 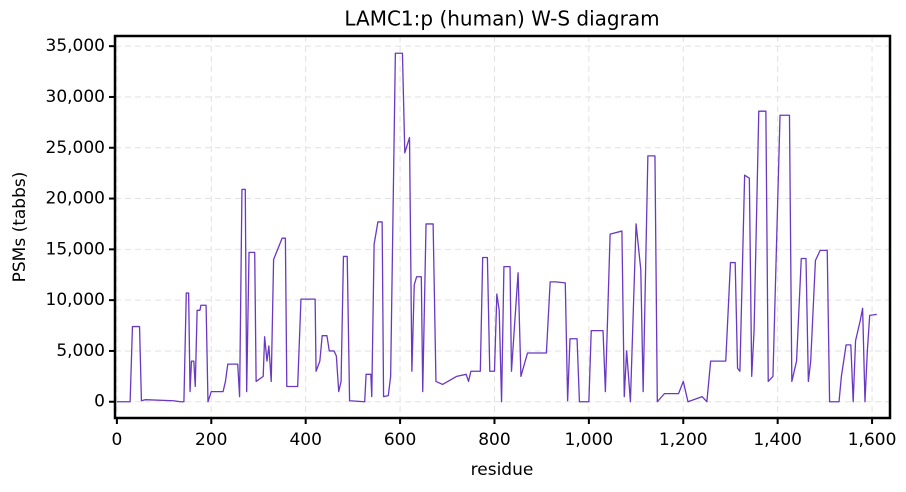 I want to click on y-tick-label: 15,000, so click(x=75, y=249).